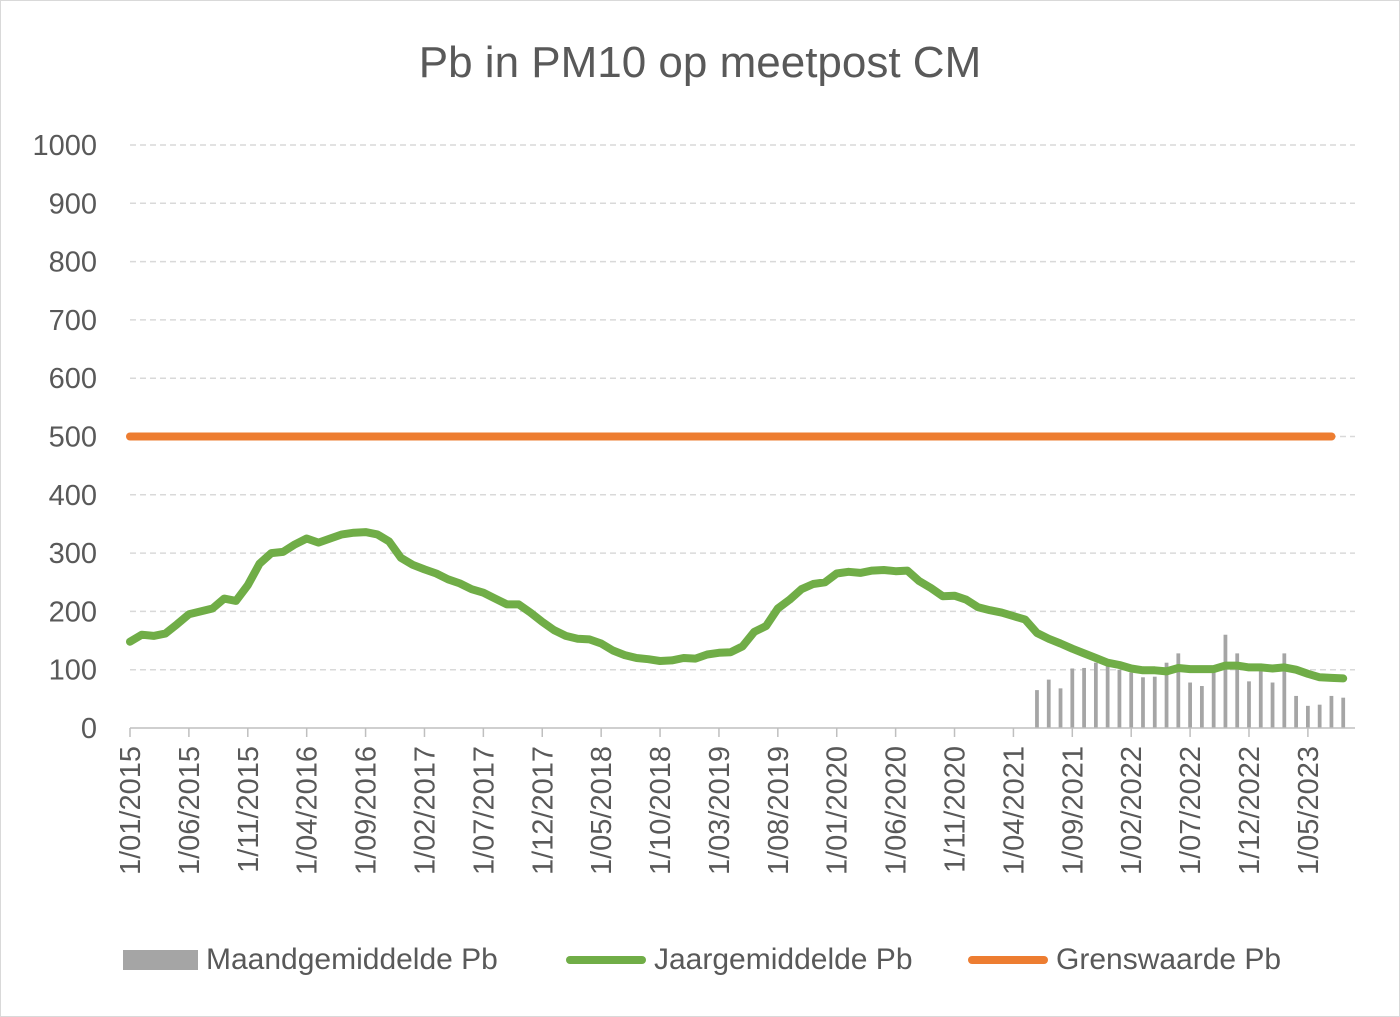  What do you see at coordinates (425, 810) in the screenshot?
I see `x-tick-label: 1/02/2017` at bounding box center [425, 810].